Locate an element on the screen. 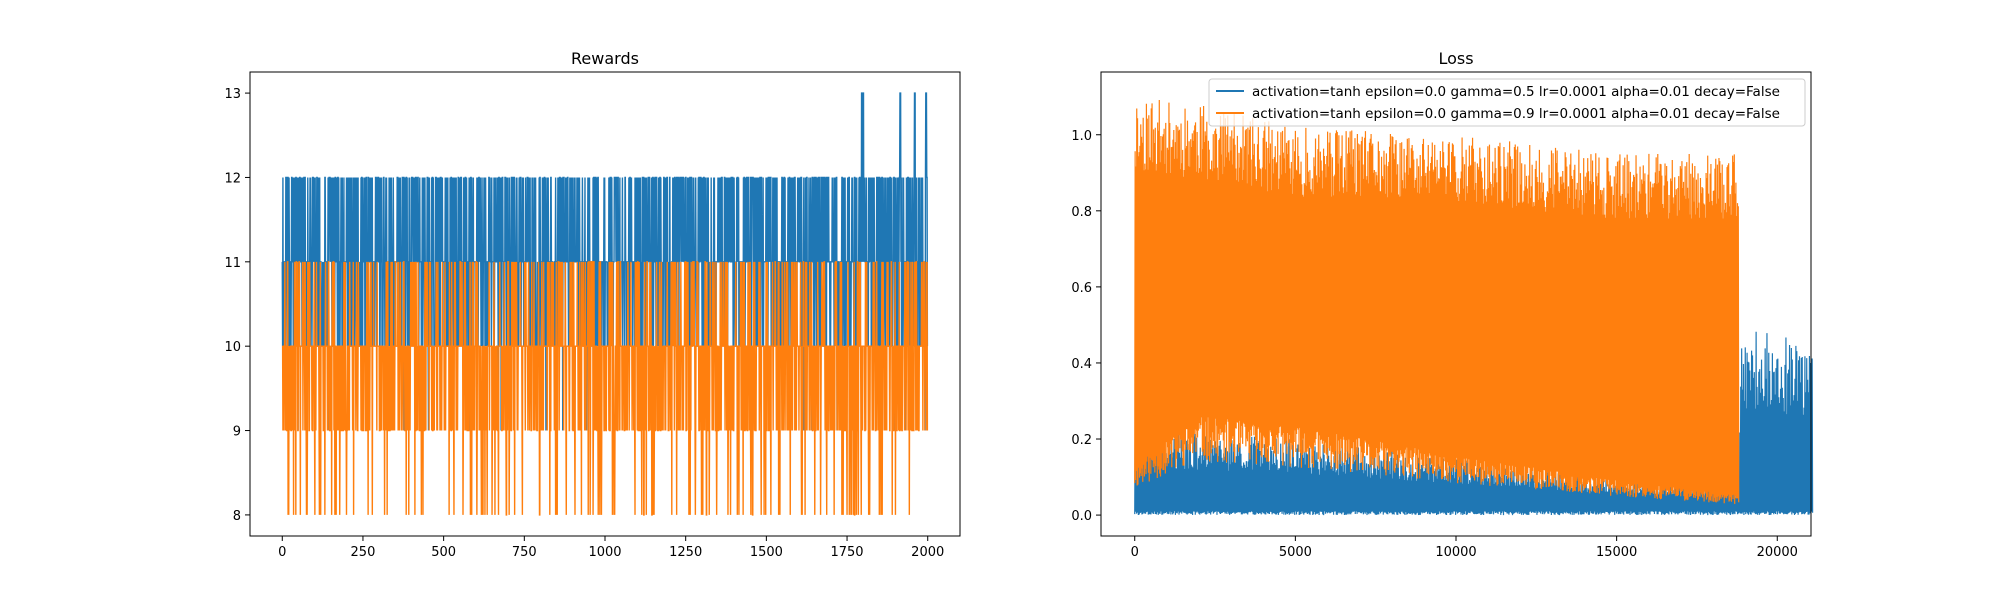  rewards-xtick-label: 1000 is located at coordinates (604, 552).